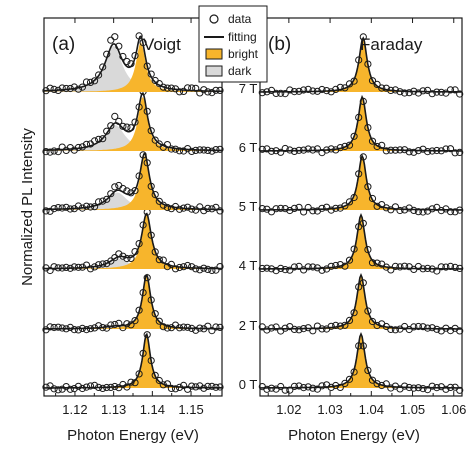 Image resolution: width=467 pixels, height=452 pixels. What do you see at coordinates (27, 207) in the screenshot?
I see `y-axis-title: Normalized PL Intensity` at bounding box center [27, 207].